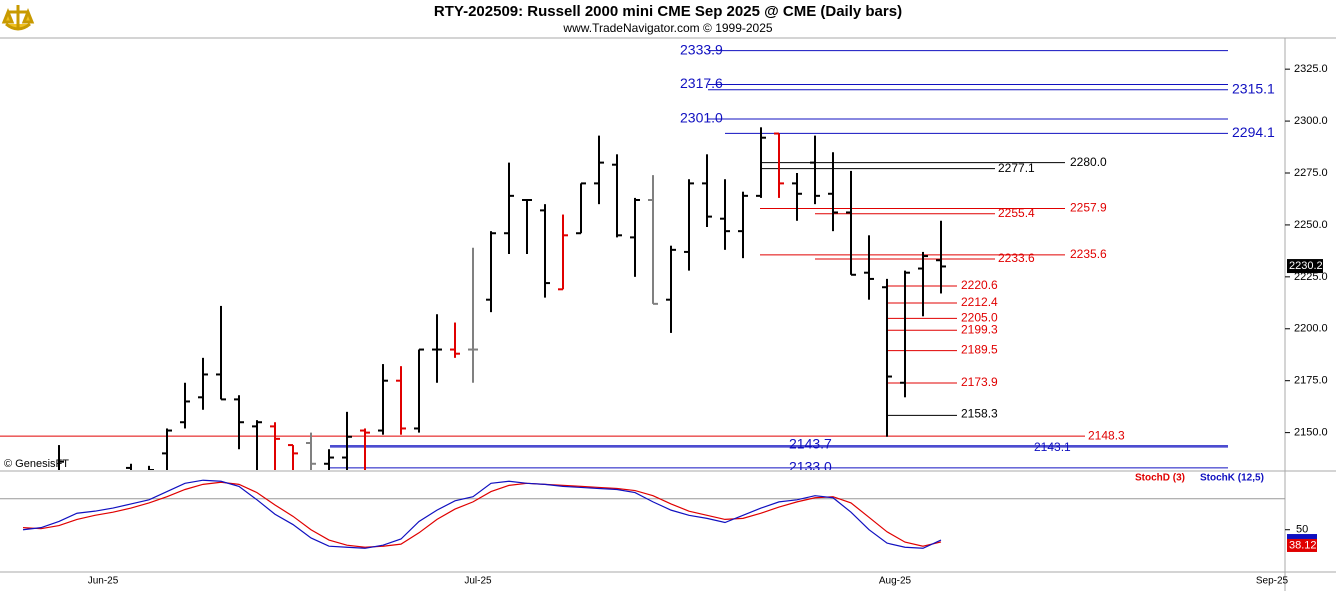 The height and width of the screenshot is (591, 1336). What do you see at coordinates (1052, 447) in the screenshot?
I see `level-label: 2143.1` at bounding box center [1052, 447].